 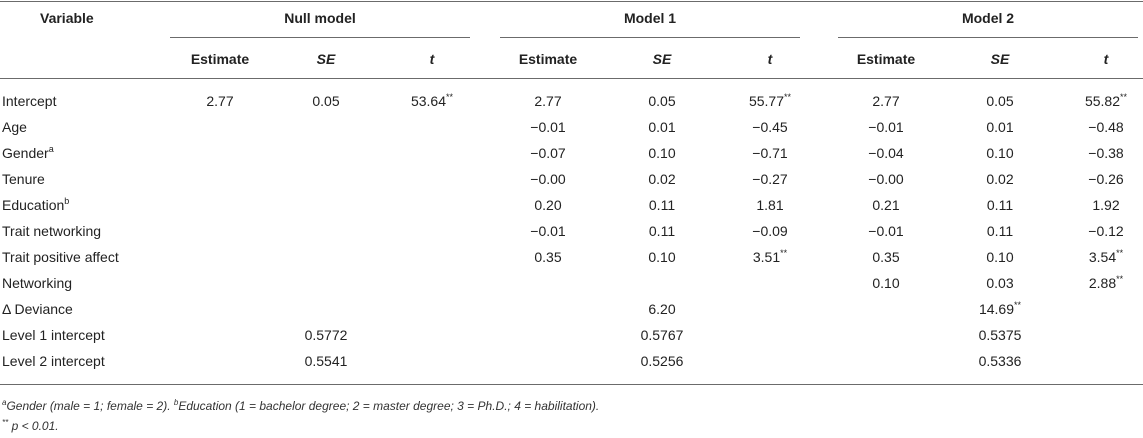 I want to click on table-cell: 53.64**, so click(x=432, y=101).